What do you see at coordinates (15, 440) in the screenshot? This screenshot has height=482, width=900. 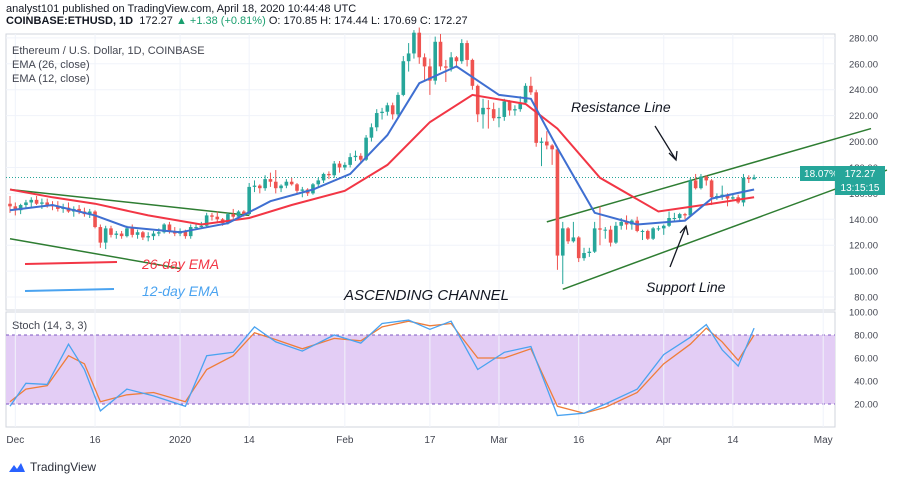 I see `time-tick-label: Dec` at bounding box center [15, 440].